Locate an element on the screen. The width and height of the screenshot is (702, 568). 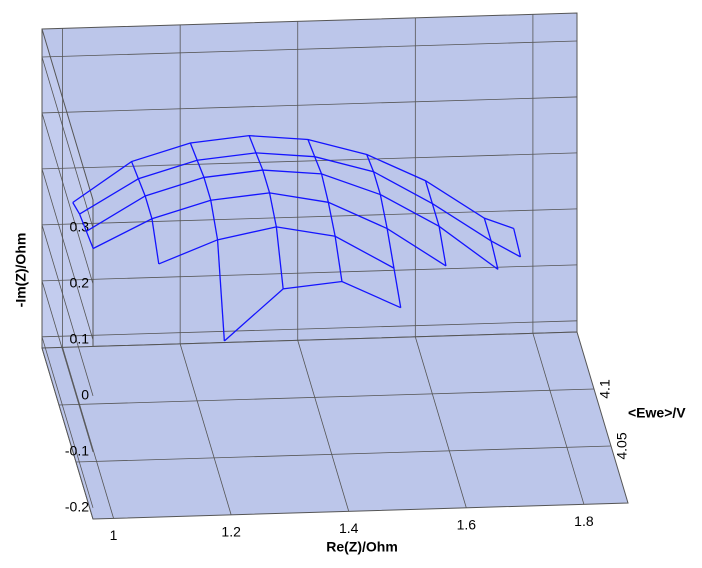
z-axis-title: <Ewe>/V is located at coordinates (657, 413).